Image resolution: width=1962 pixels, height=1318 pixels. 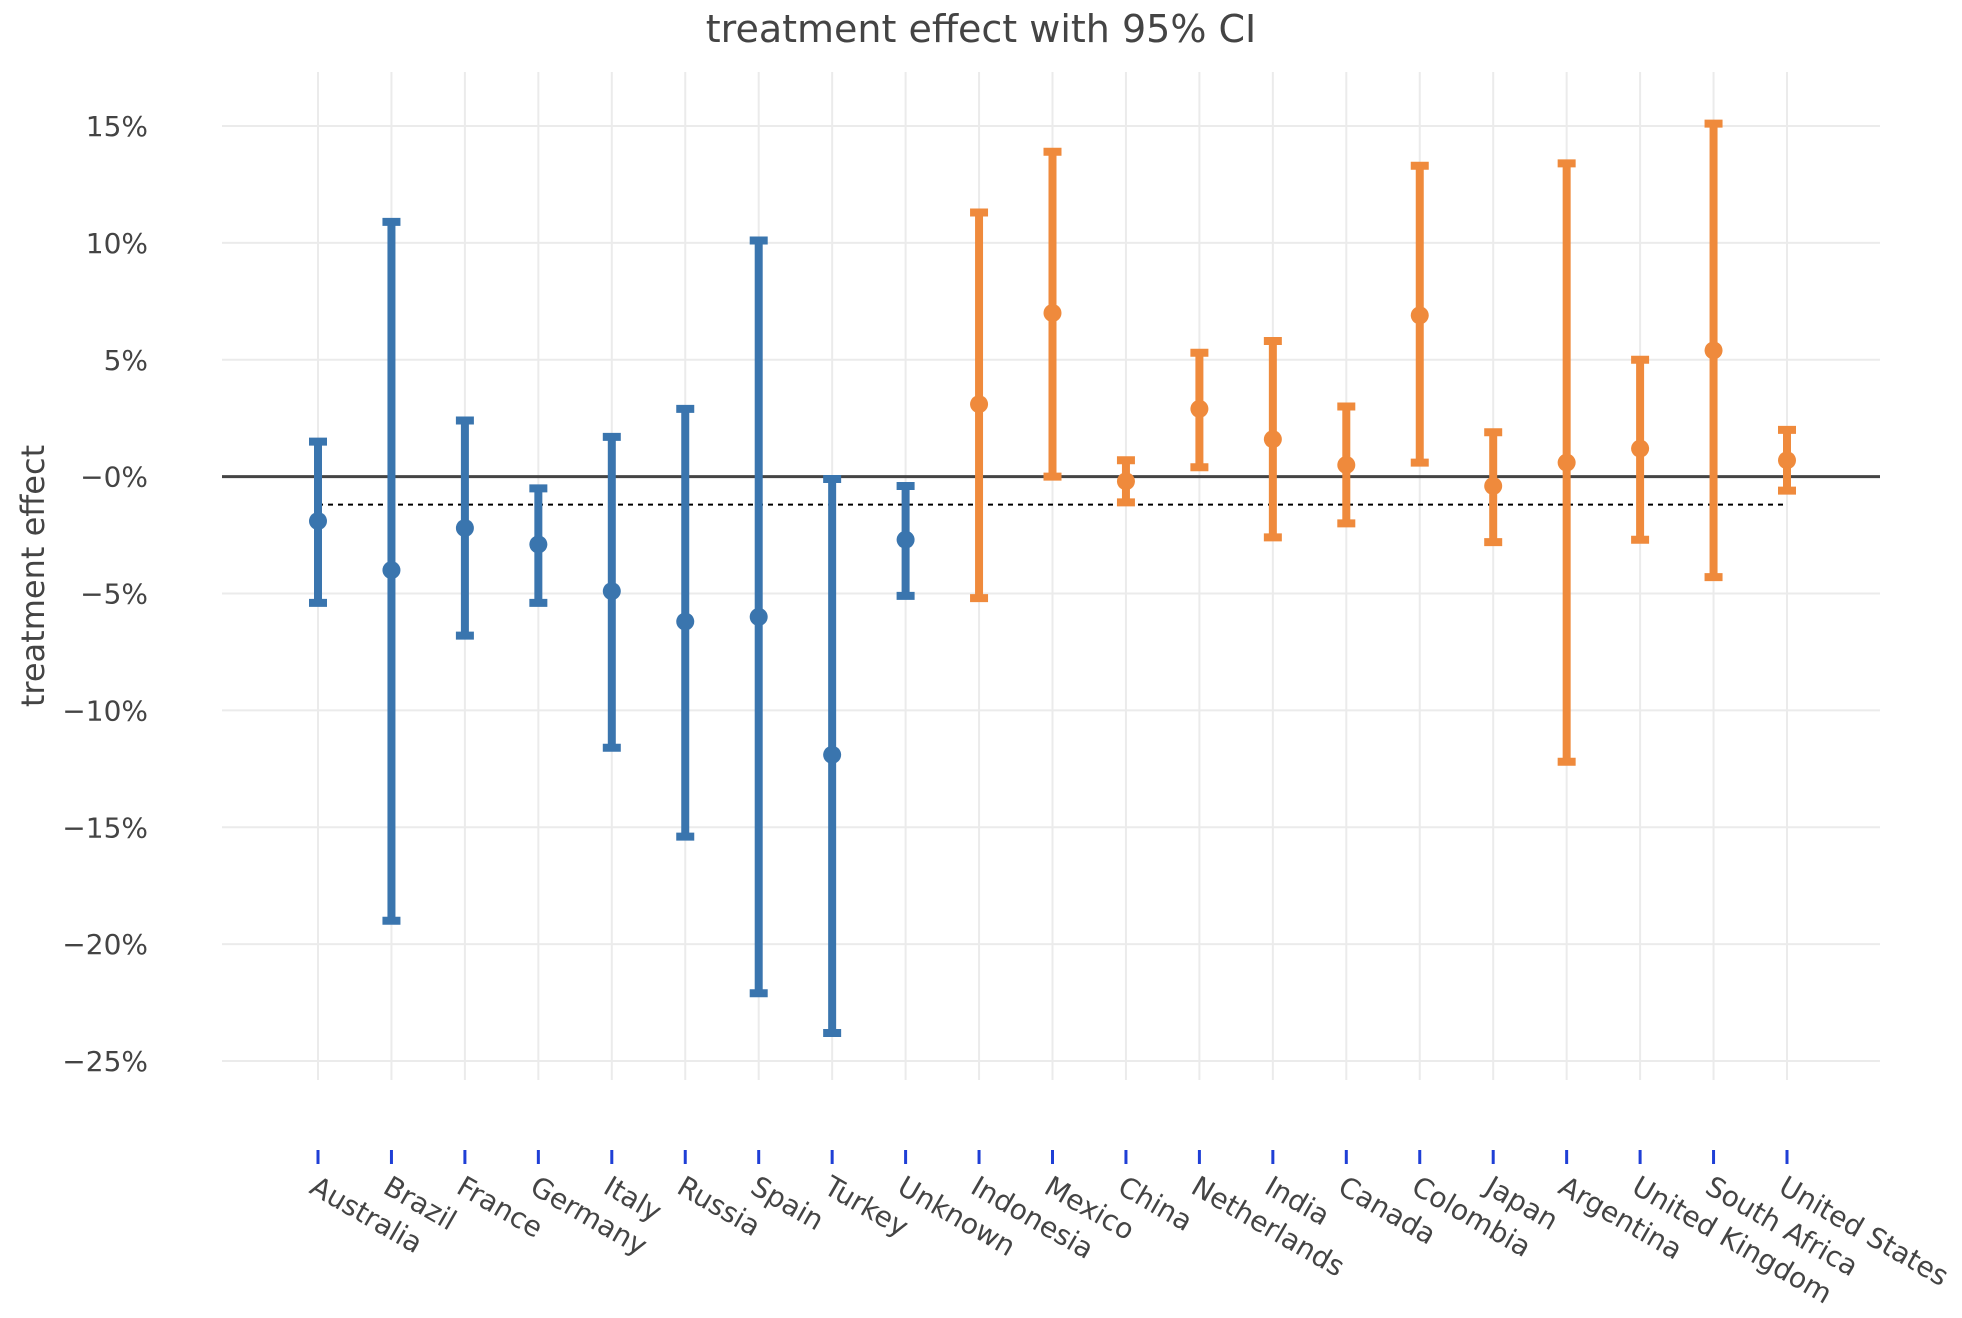 I want to click on y-tick-label: −5%, so click(x=114, y=594).